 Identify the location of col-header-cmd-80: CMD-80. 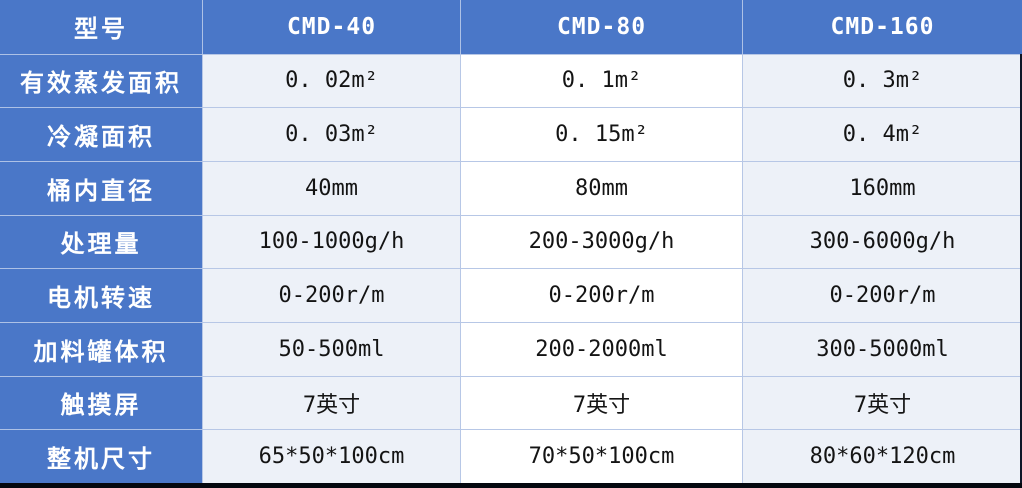
(601, 27).